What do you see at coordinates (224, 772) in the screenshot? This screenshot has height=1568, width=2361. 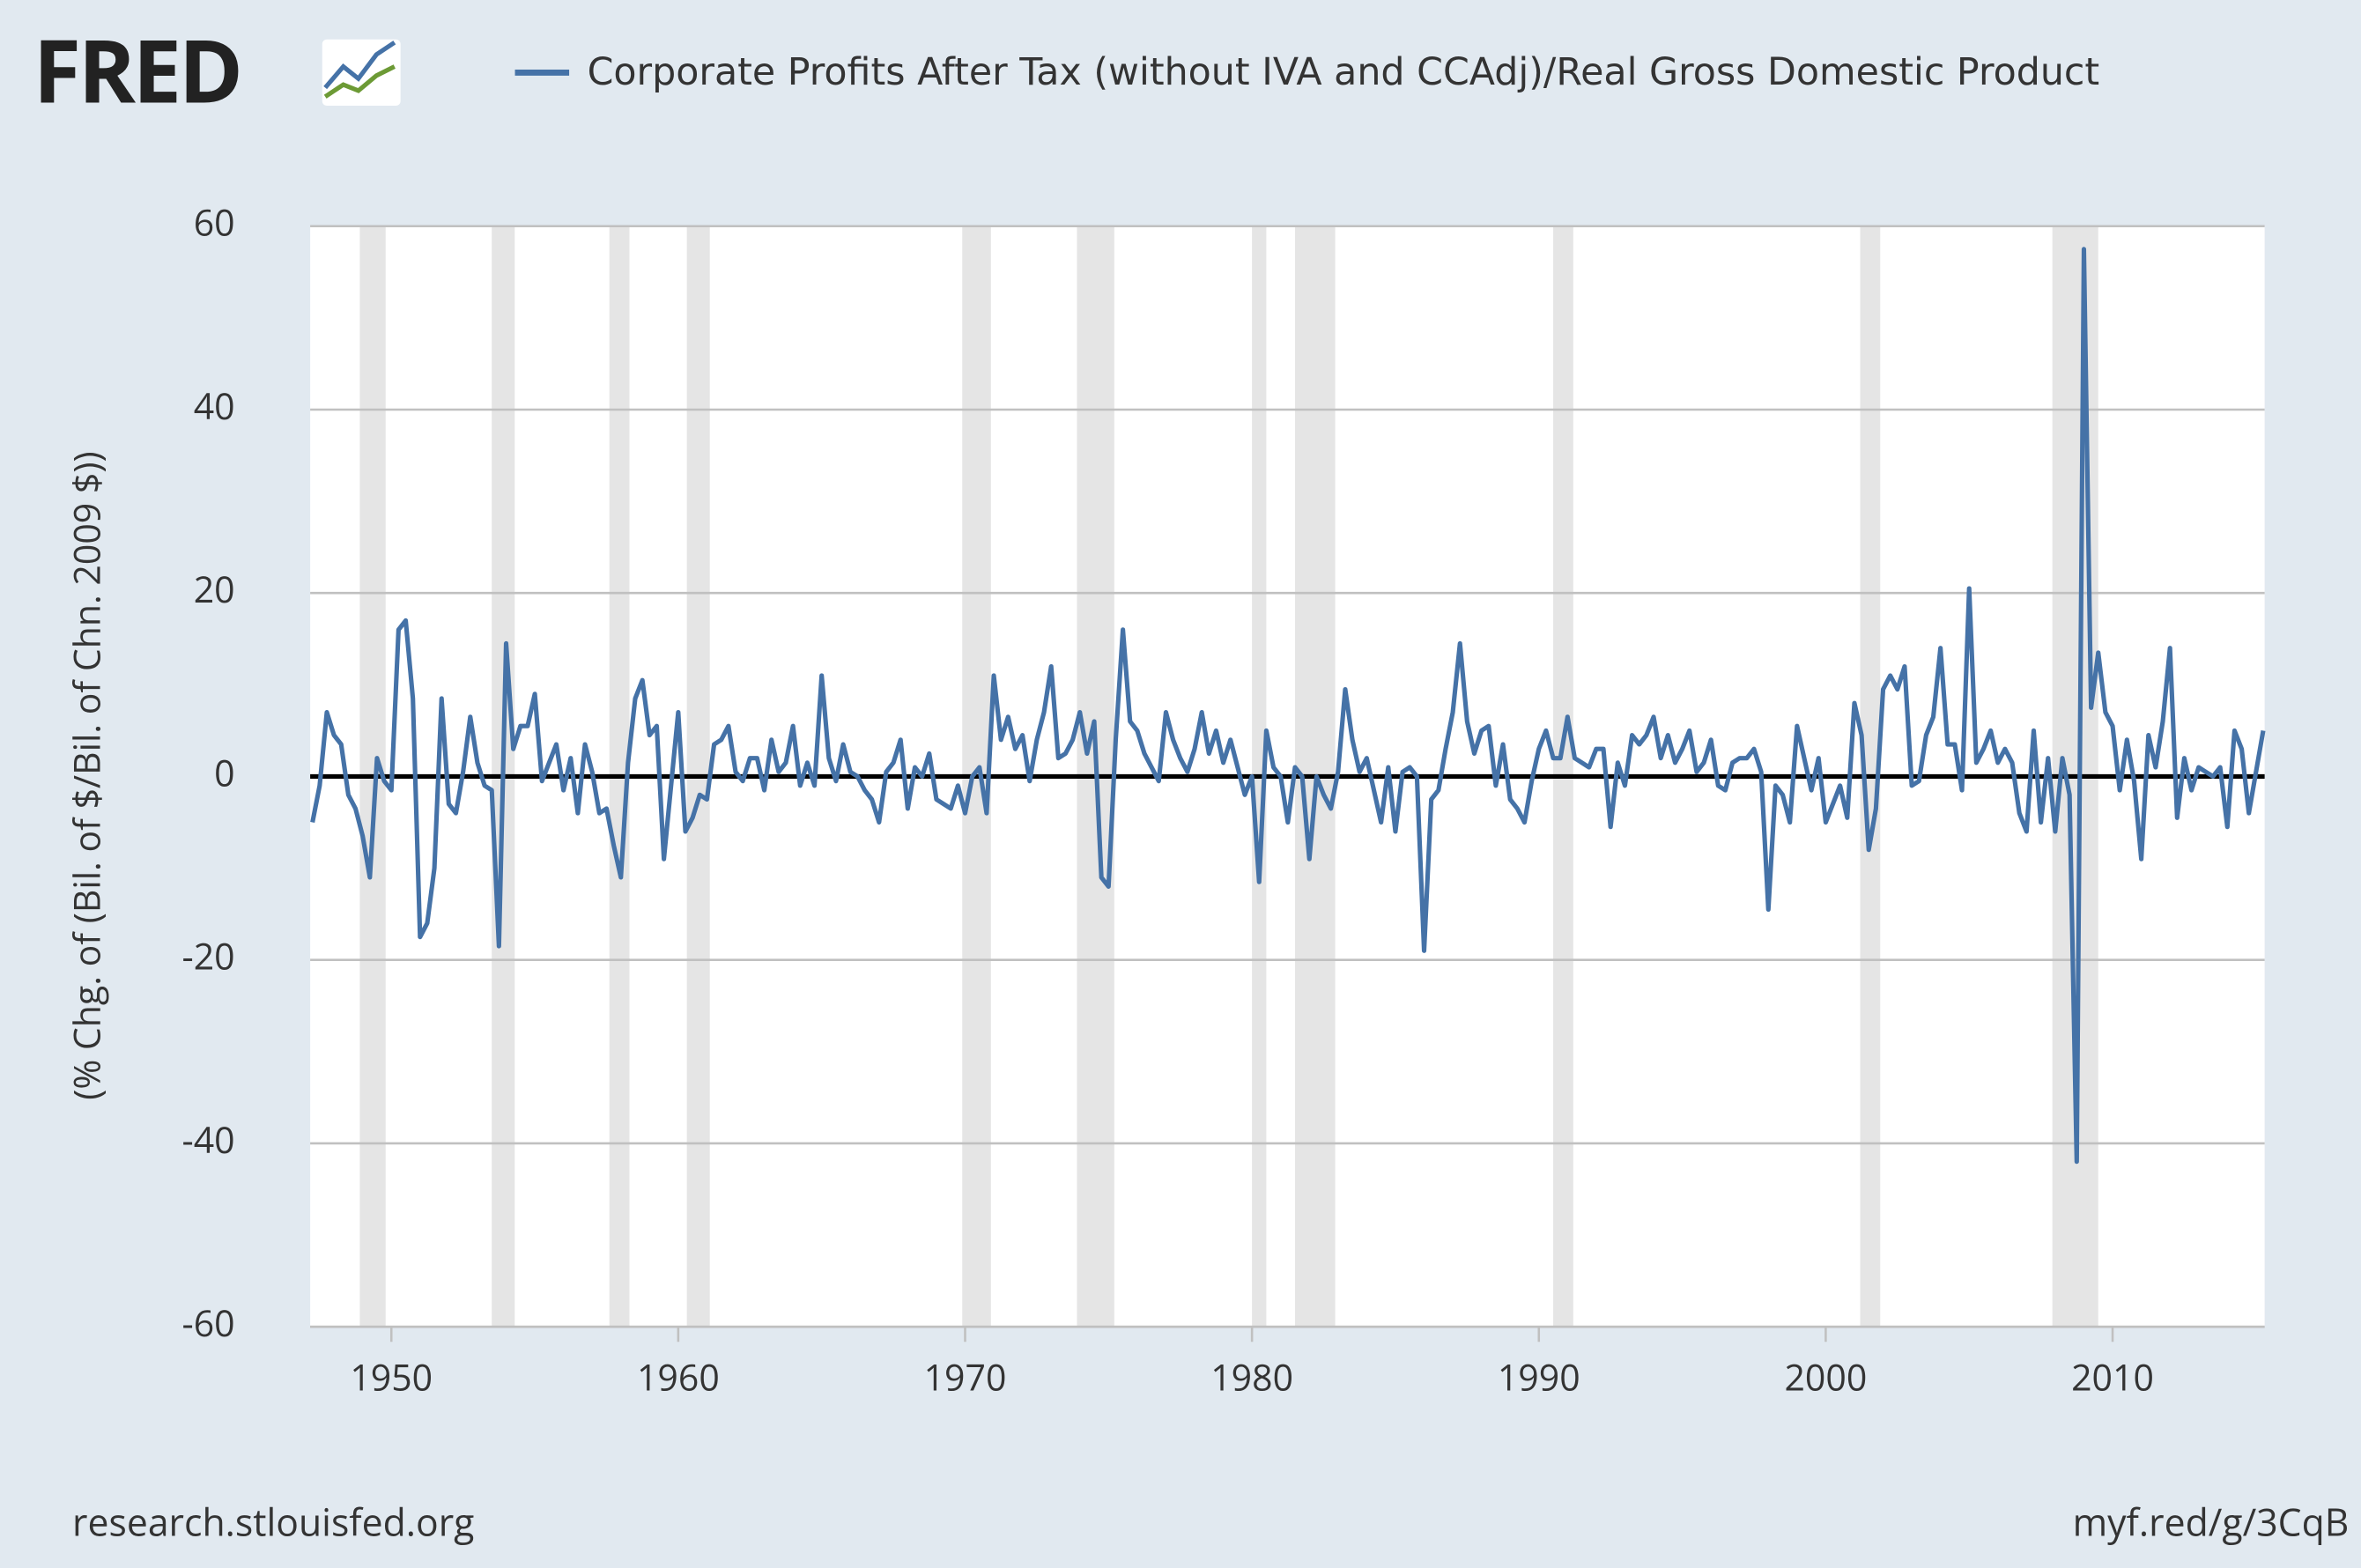 I see `y-tick-label: 0` at bounding box center [224, 772].